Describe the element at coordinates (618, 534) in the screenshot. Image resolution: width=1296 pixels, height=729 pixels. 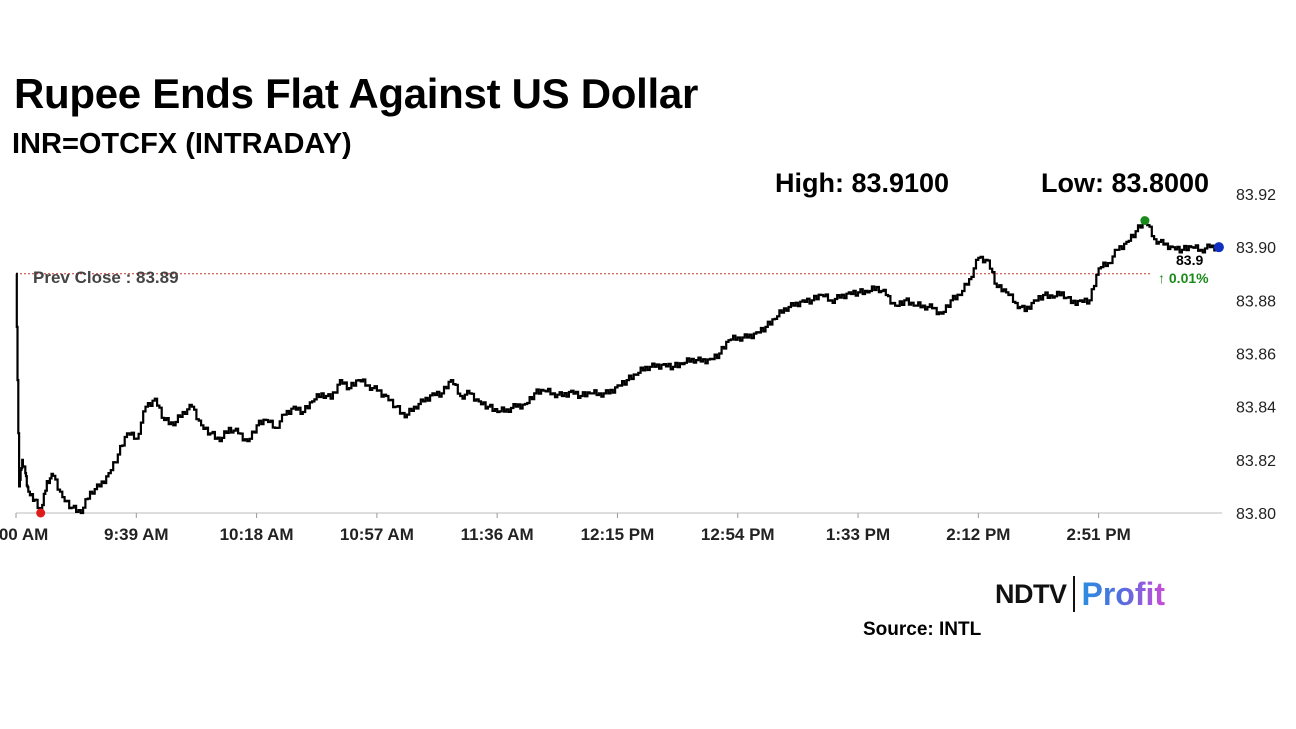
I see `x-tick-label: 12:15 PM` at that location.